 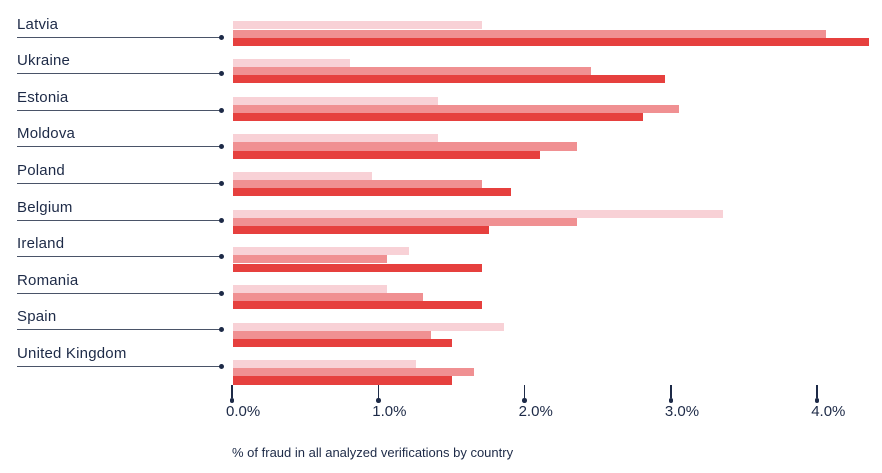 What do you see at coordinates (38, 24) in the screenshot?
I see `country-label: Latvia` at bounding box center [38, 24].